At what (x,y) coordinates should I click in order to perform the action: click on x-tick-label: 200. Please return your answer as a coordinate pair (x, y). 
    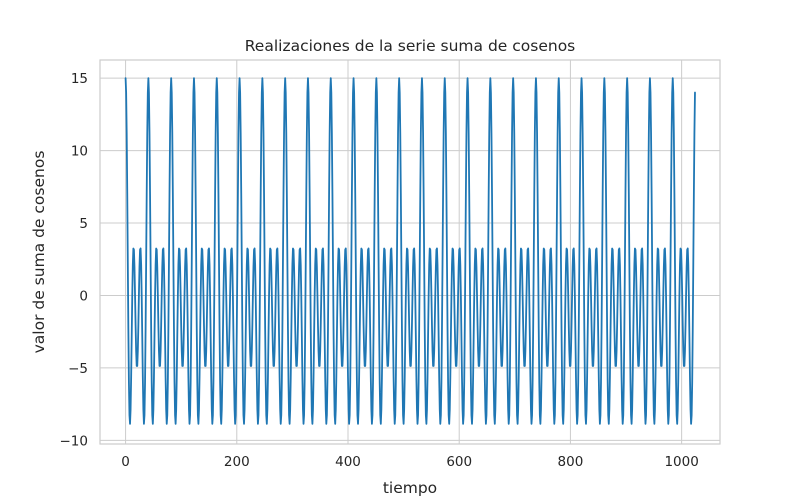
    Looking at the image, I should click on (237, 462).